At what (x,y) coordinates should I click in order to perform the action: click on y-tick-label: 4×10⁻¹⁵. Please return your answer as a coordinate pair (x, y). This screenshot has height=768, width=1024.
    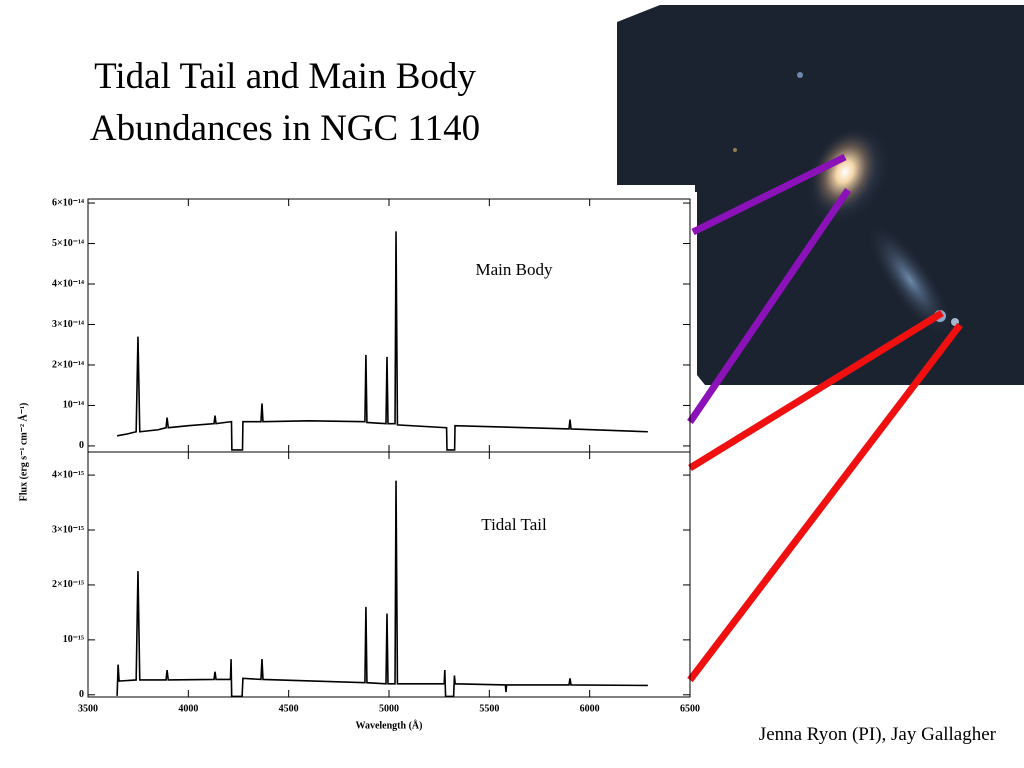
    Looking at the image, I should click on (68, 474).